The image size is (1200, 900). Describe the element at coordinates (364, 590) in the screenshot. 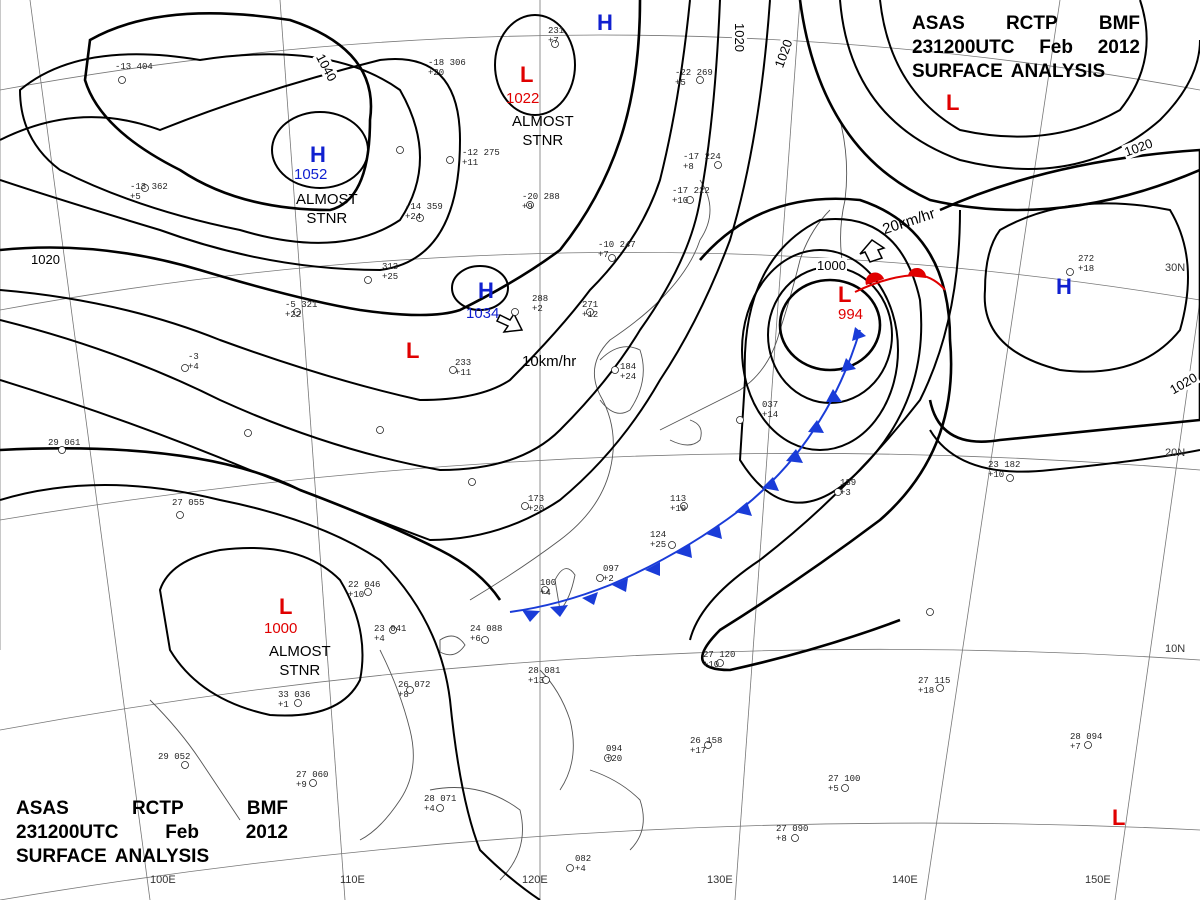

I see `station-plot: 22 046 +10` at that location.